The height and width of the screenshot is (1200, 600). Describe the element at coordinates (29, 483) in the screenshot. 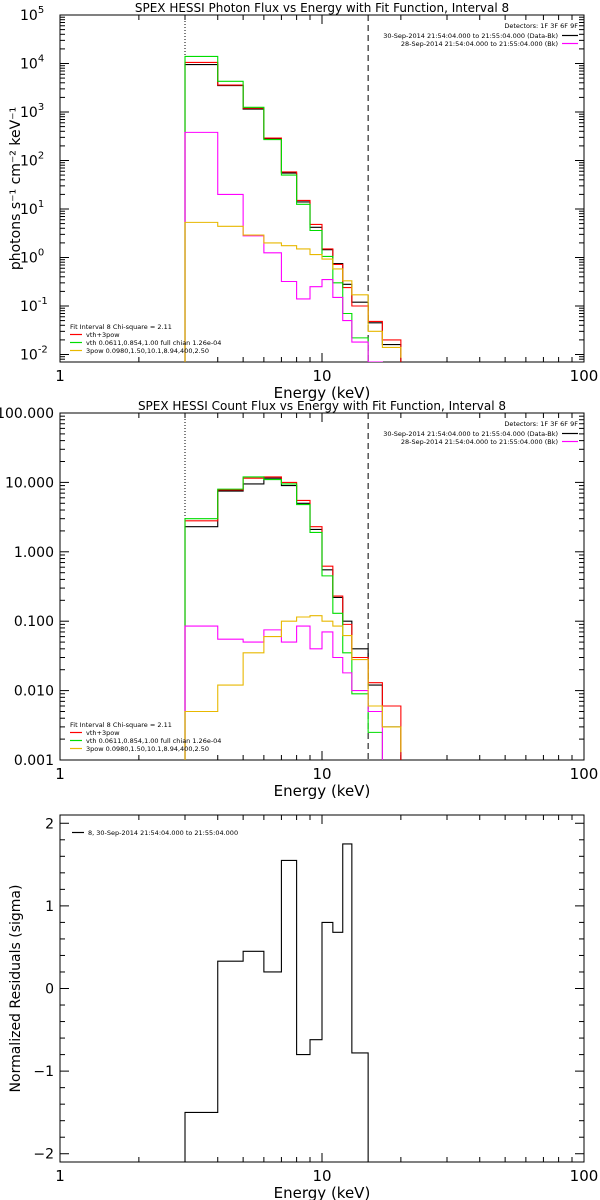

I see `y-tick-label: 10.000` at that location.